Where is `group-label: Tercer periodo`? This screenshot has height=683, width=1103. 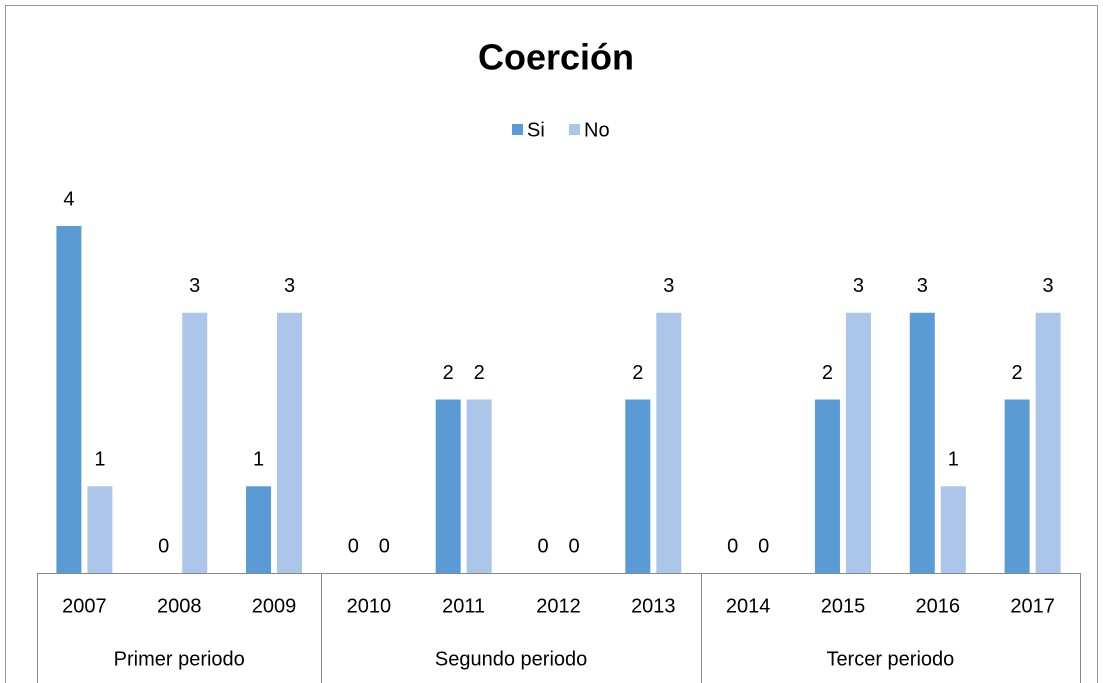 group-label: Tercer periodo is located at coordinates (890, 659).